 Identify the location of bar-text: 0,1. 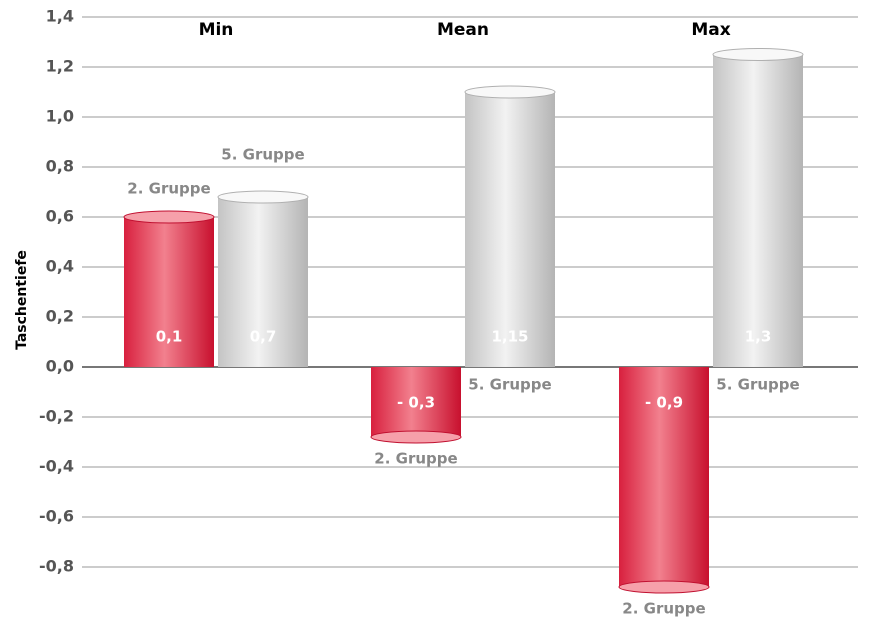
(169, 337).